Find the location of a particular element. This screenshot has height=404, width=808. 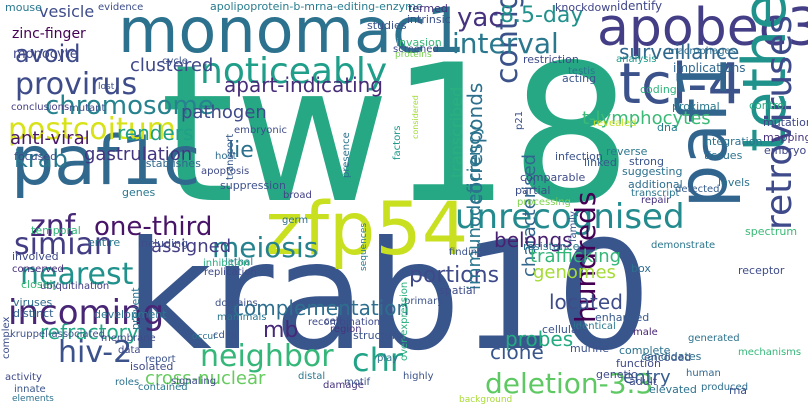

word-mutation: mutation is located at coordinates (785, 122).